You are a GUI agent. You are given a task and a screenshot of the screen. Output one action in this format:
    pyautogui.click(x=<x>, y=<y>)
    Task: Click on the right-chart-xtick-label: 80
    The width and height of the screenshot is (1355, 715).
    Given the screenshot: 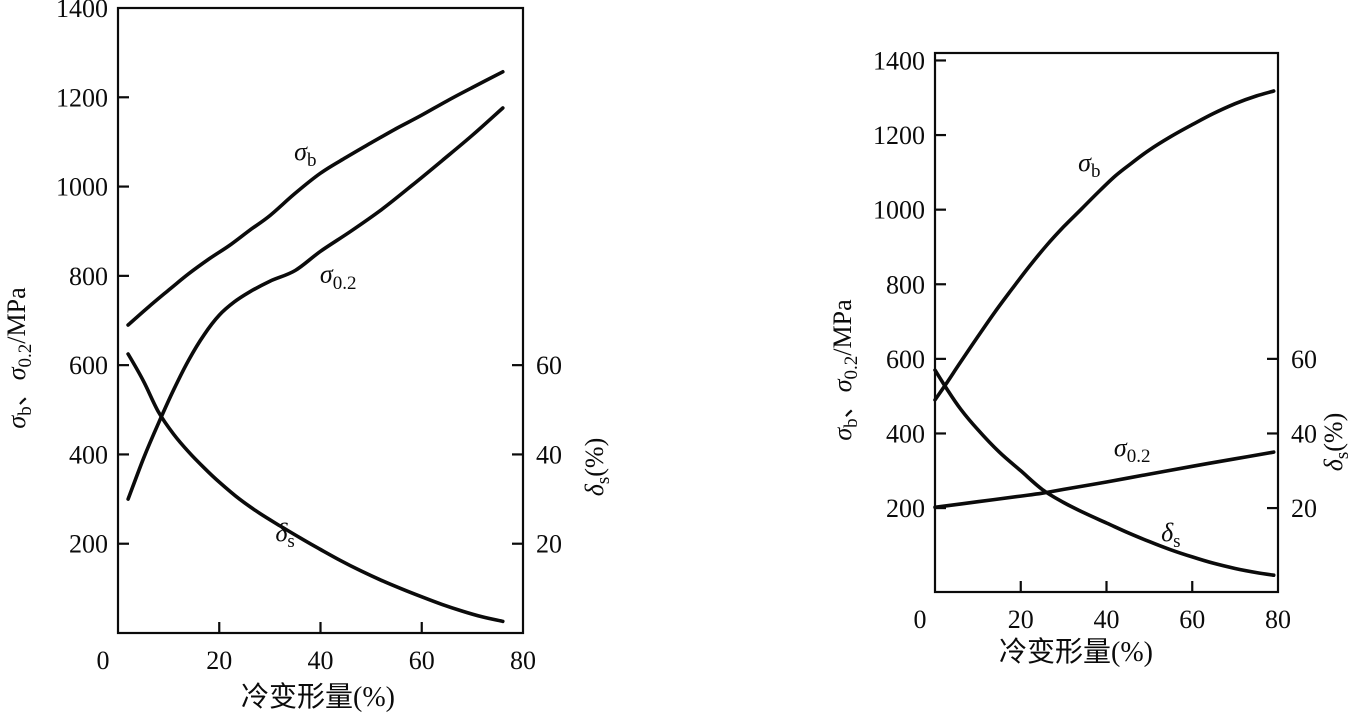 What is the action you would take?
    pyautogui.click(x=1278, y=619)
    